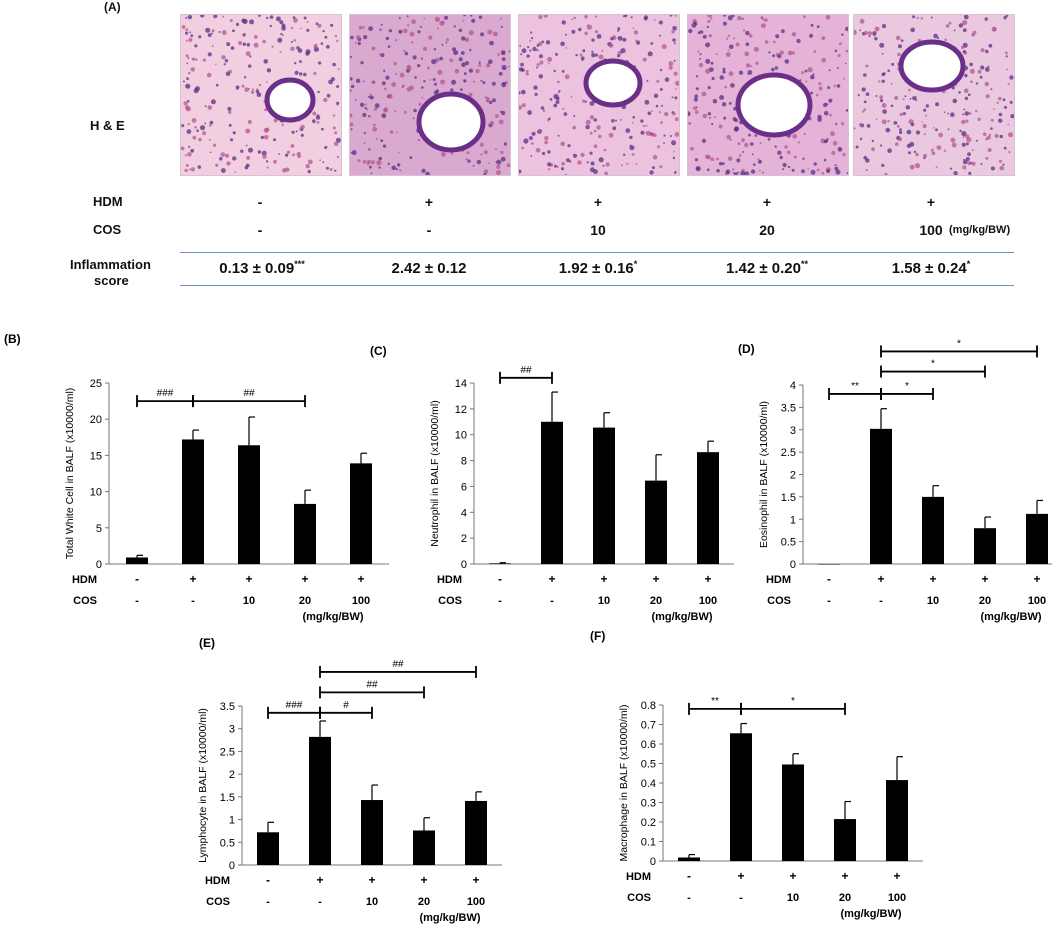  I want to click on y-tick-label: 25, so click(96, 384).